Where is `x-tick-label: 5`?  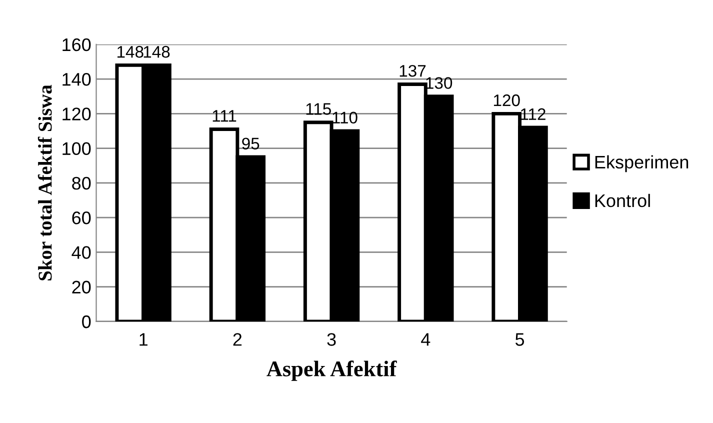
x-tick-label: 5 is located at coordinates (519, 339).